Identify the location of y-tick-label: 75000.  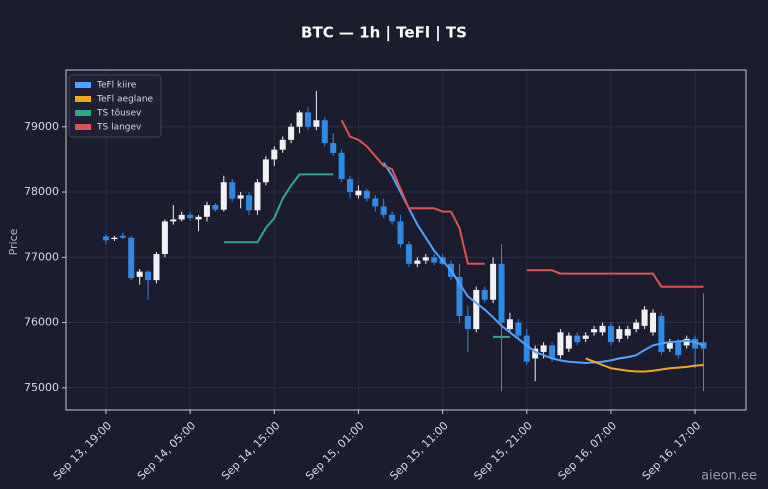
(41, 387).